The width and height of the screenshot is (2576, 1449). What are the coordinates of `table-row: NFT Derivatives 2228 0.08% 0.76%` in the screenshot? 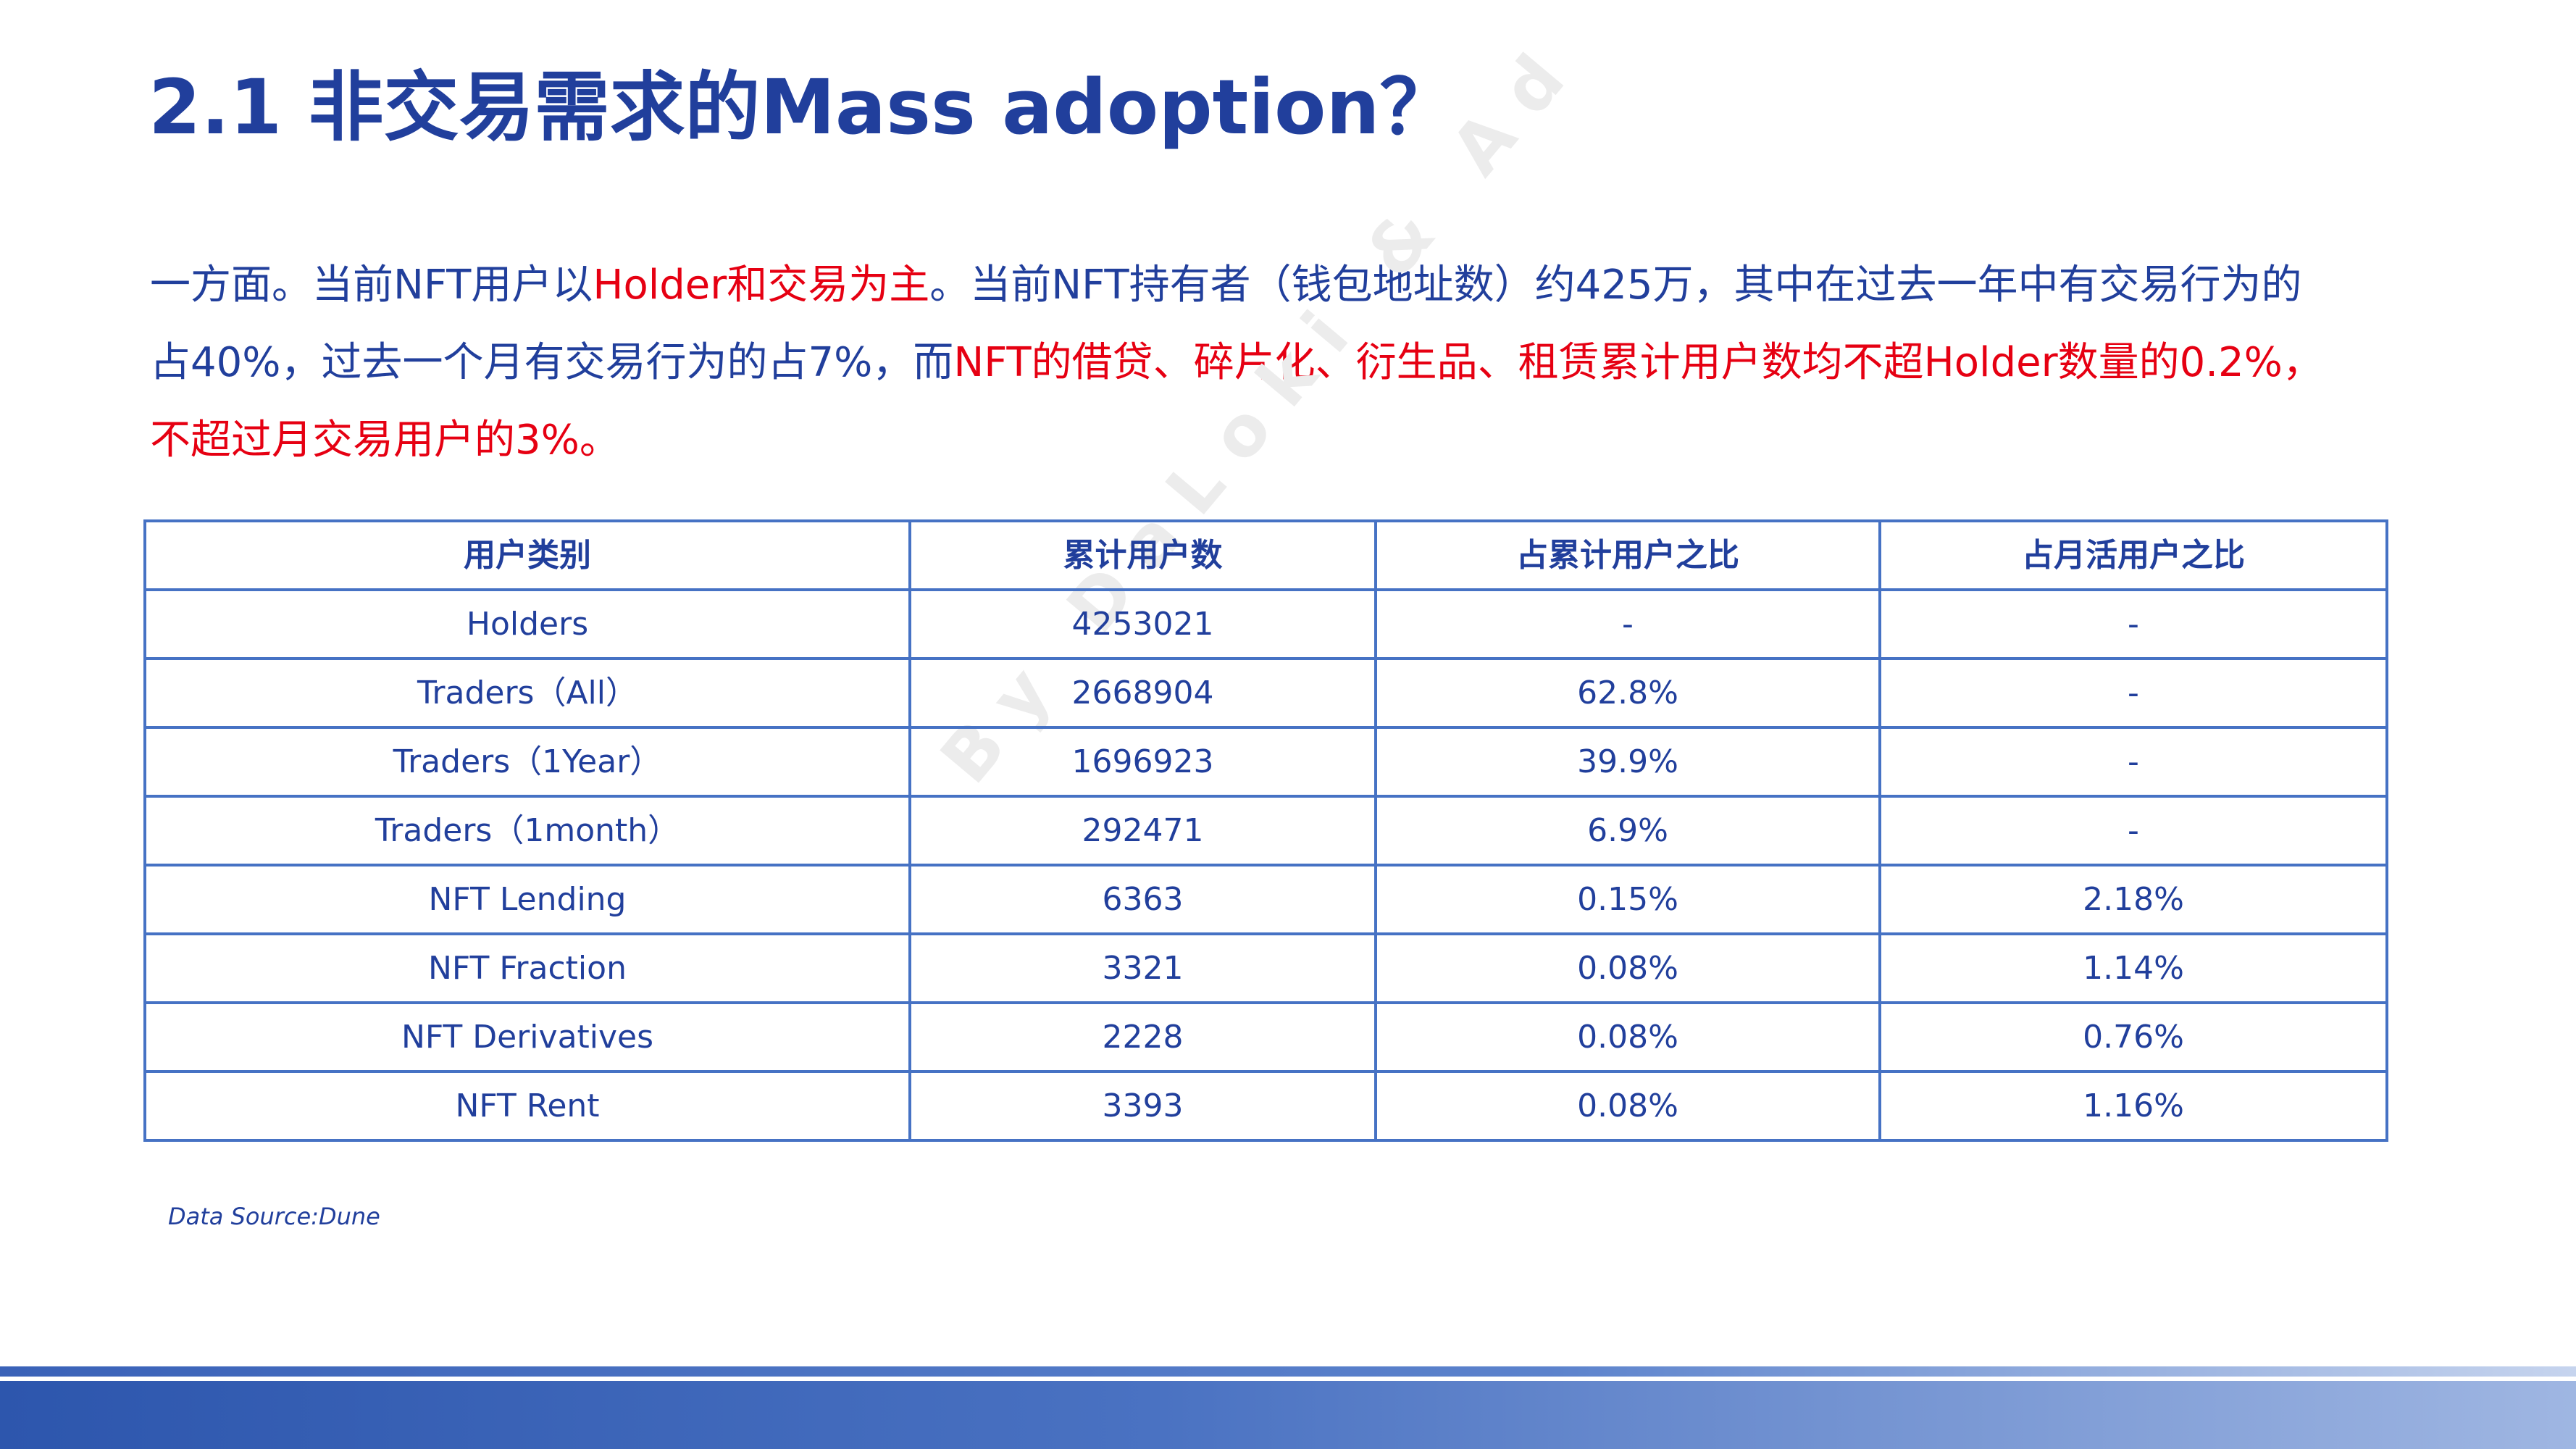 It's located at (1265, 1037).